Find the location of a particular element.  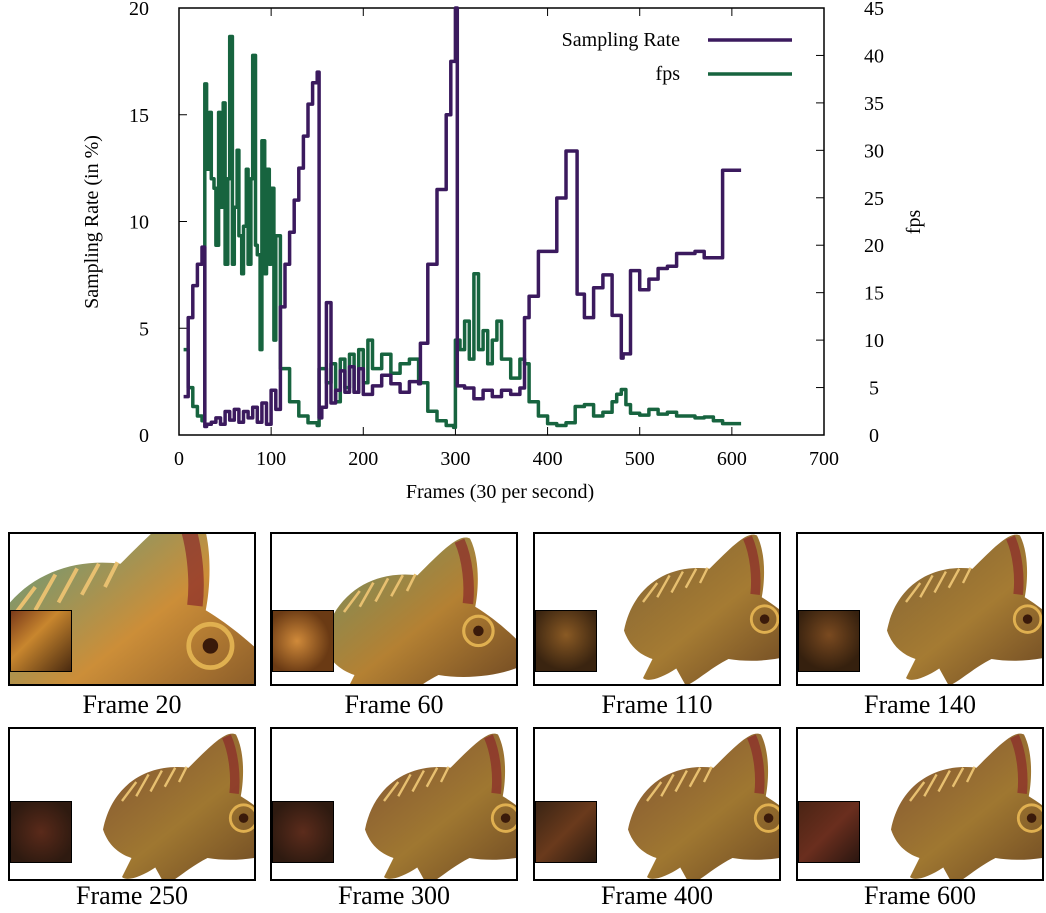

y2-tick-label: 0 is located at coordinates (874, 436).